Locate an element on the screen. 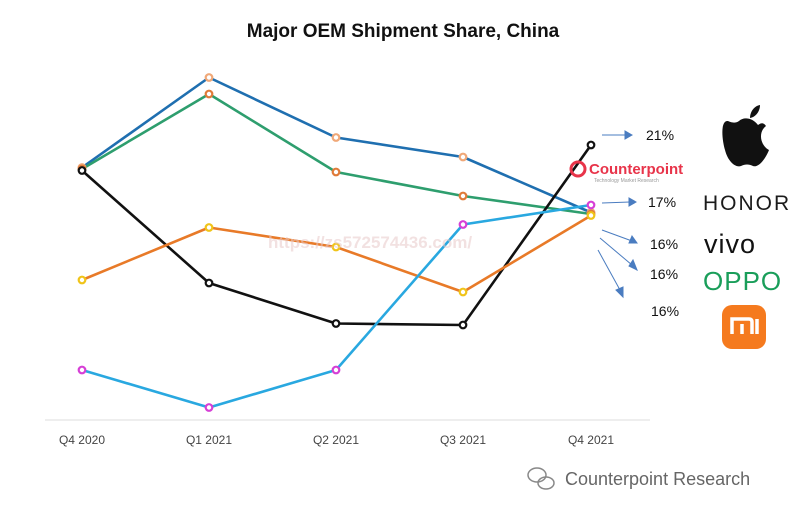 The height and width of the screenshot is (515, 800). x-tick-label: Q2 2021 is located at coordinates (336, 440).